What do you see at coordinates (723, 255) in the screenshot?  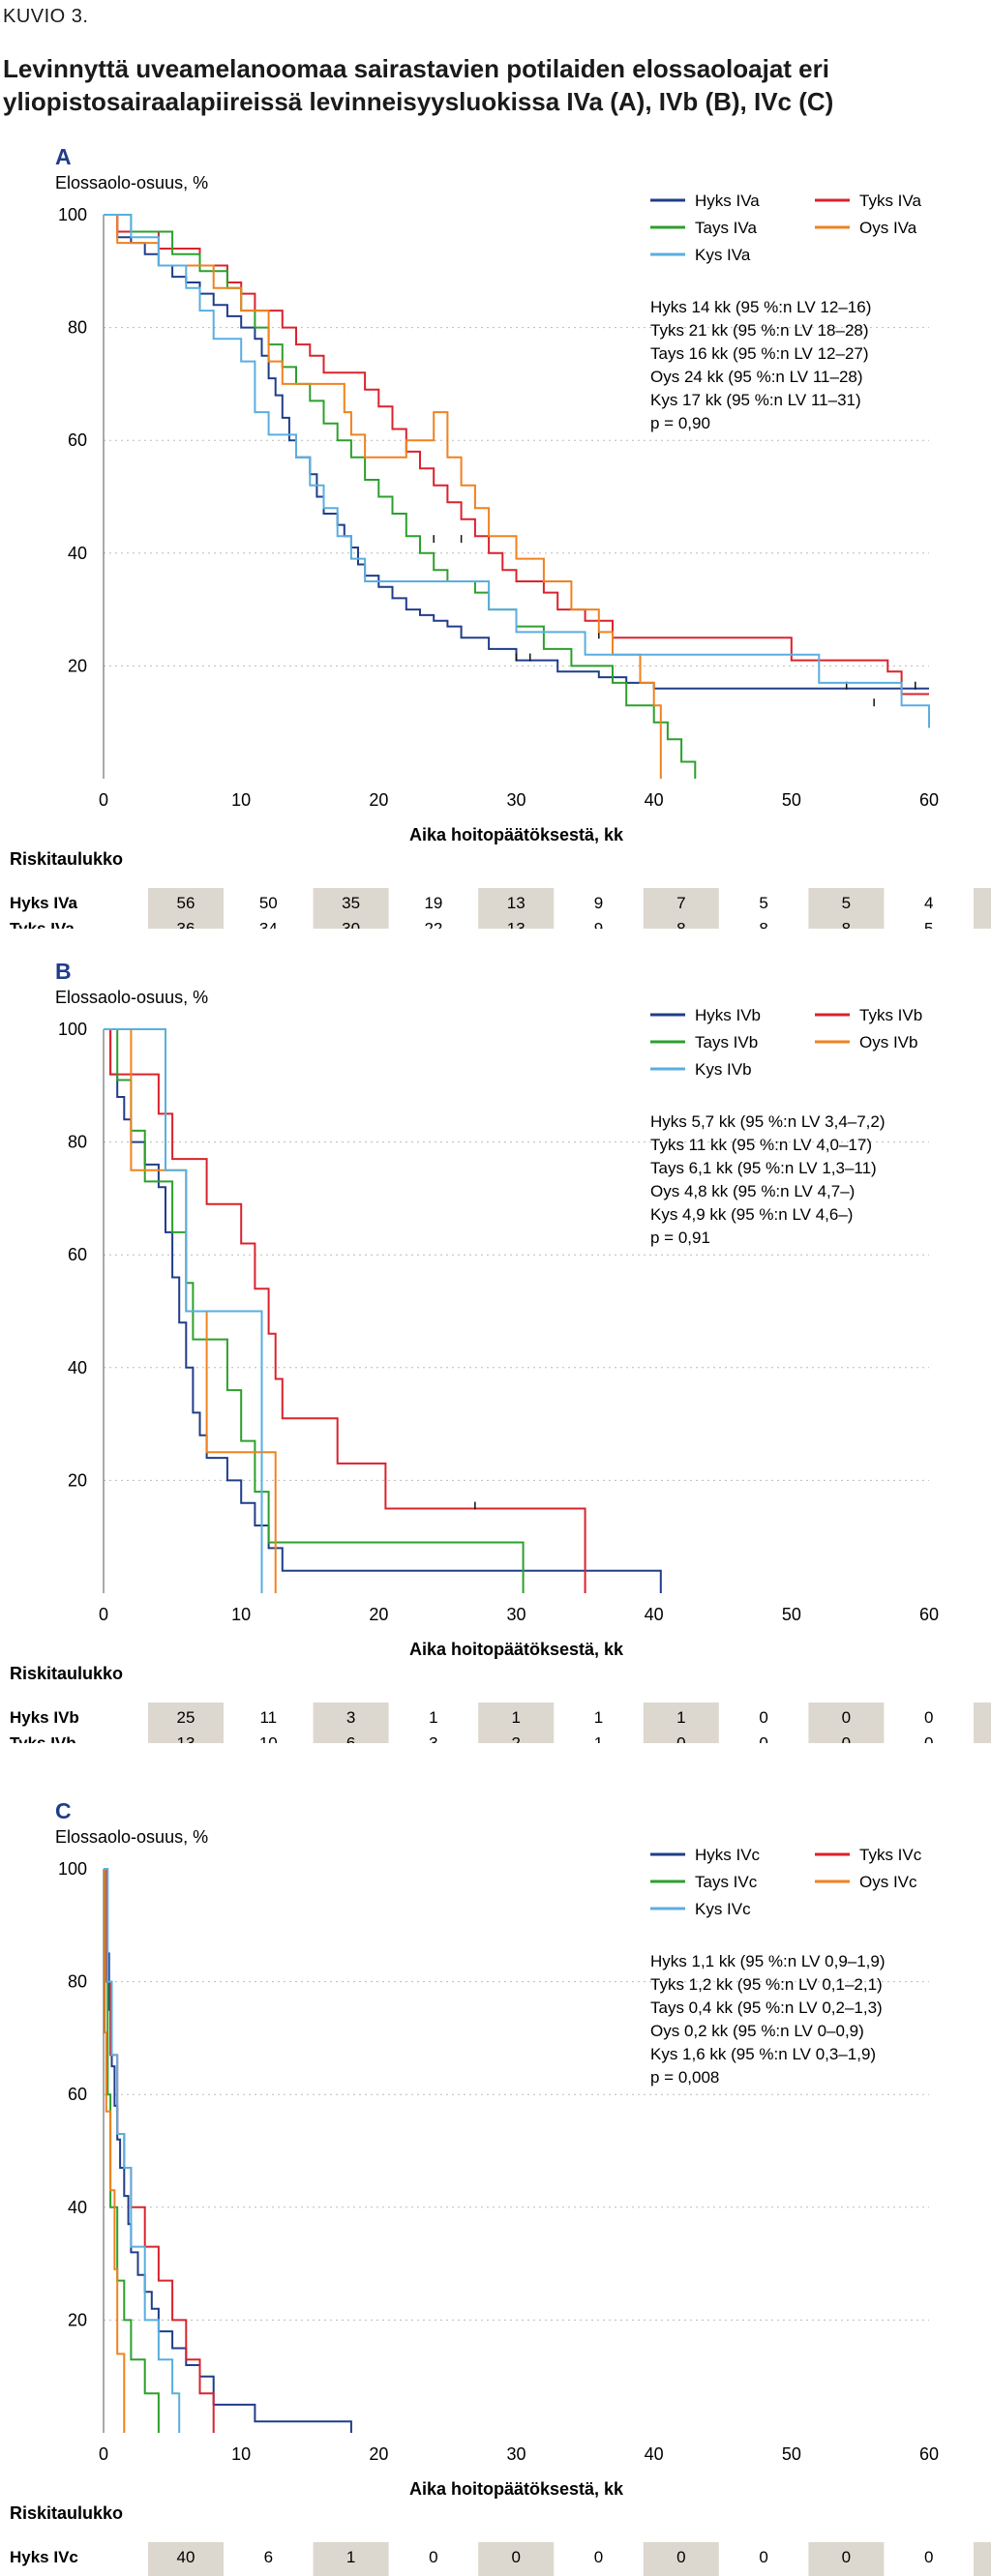 I see `legend-label: Kys IVa` at bounding box center [723, 255].